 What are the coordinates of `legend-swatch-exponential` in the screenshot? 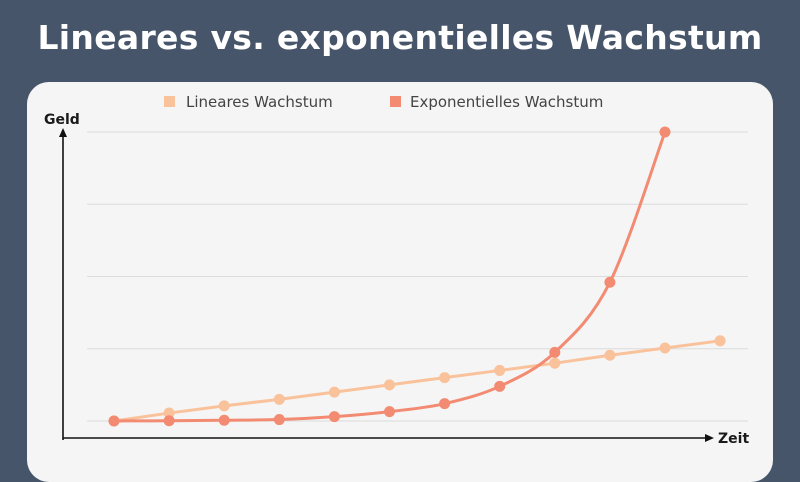 It's located at (395, 101).